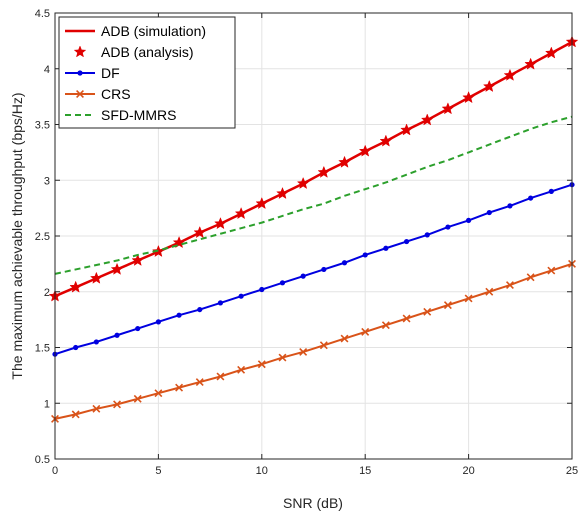 This screenshot has width=583, height=516. Describe the element at coordinates (42, 126) in the screenshot. I see `y-tick-label: 3.5` at that location.